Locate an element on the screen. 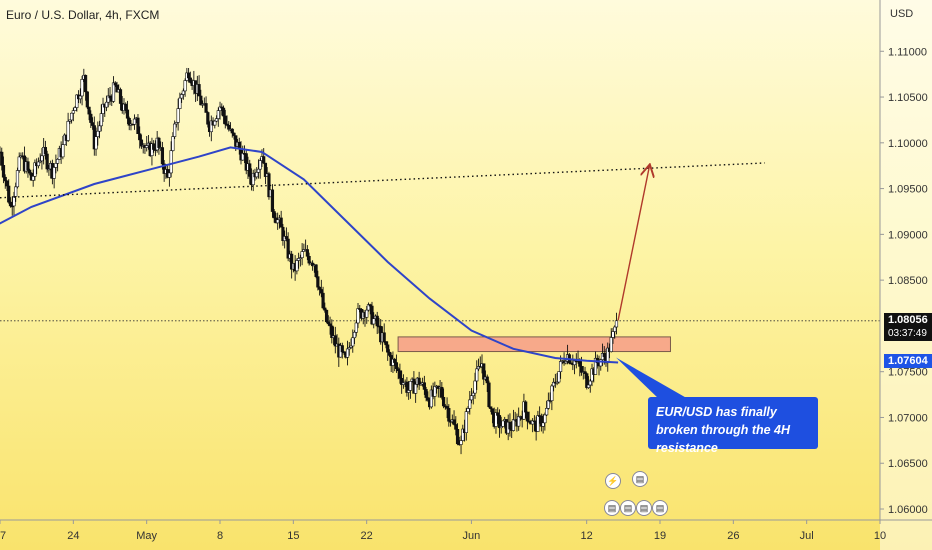 The height and width of the screenshot is (550, 932). y-tick-label: 1.06500 is located at coordinates (908, 464).